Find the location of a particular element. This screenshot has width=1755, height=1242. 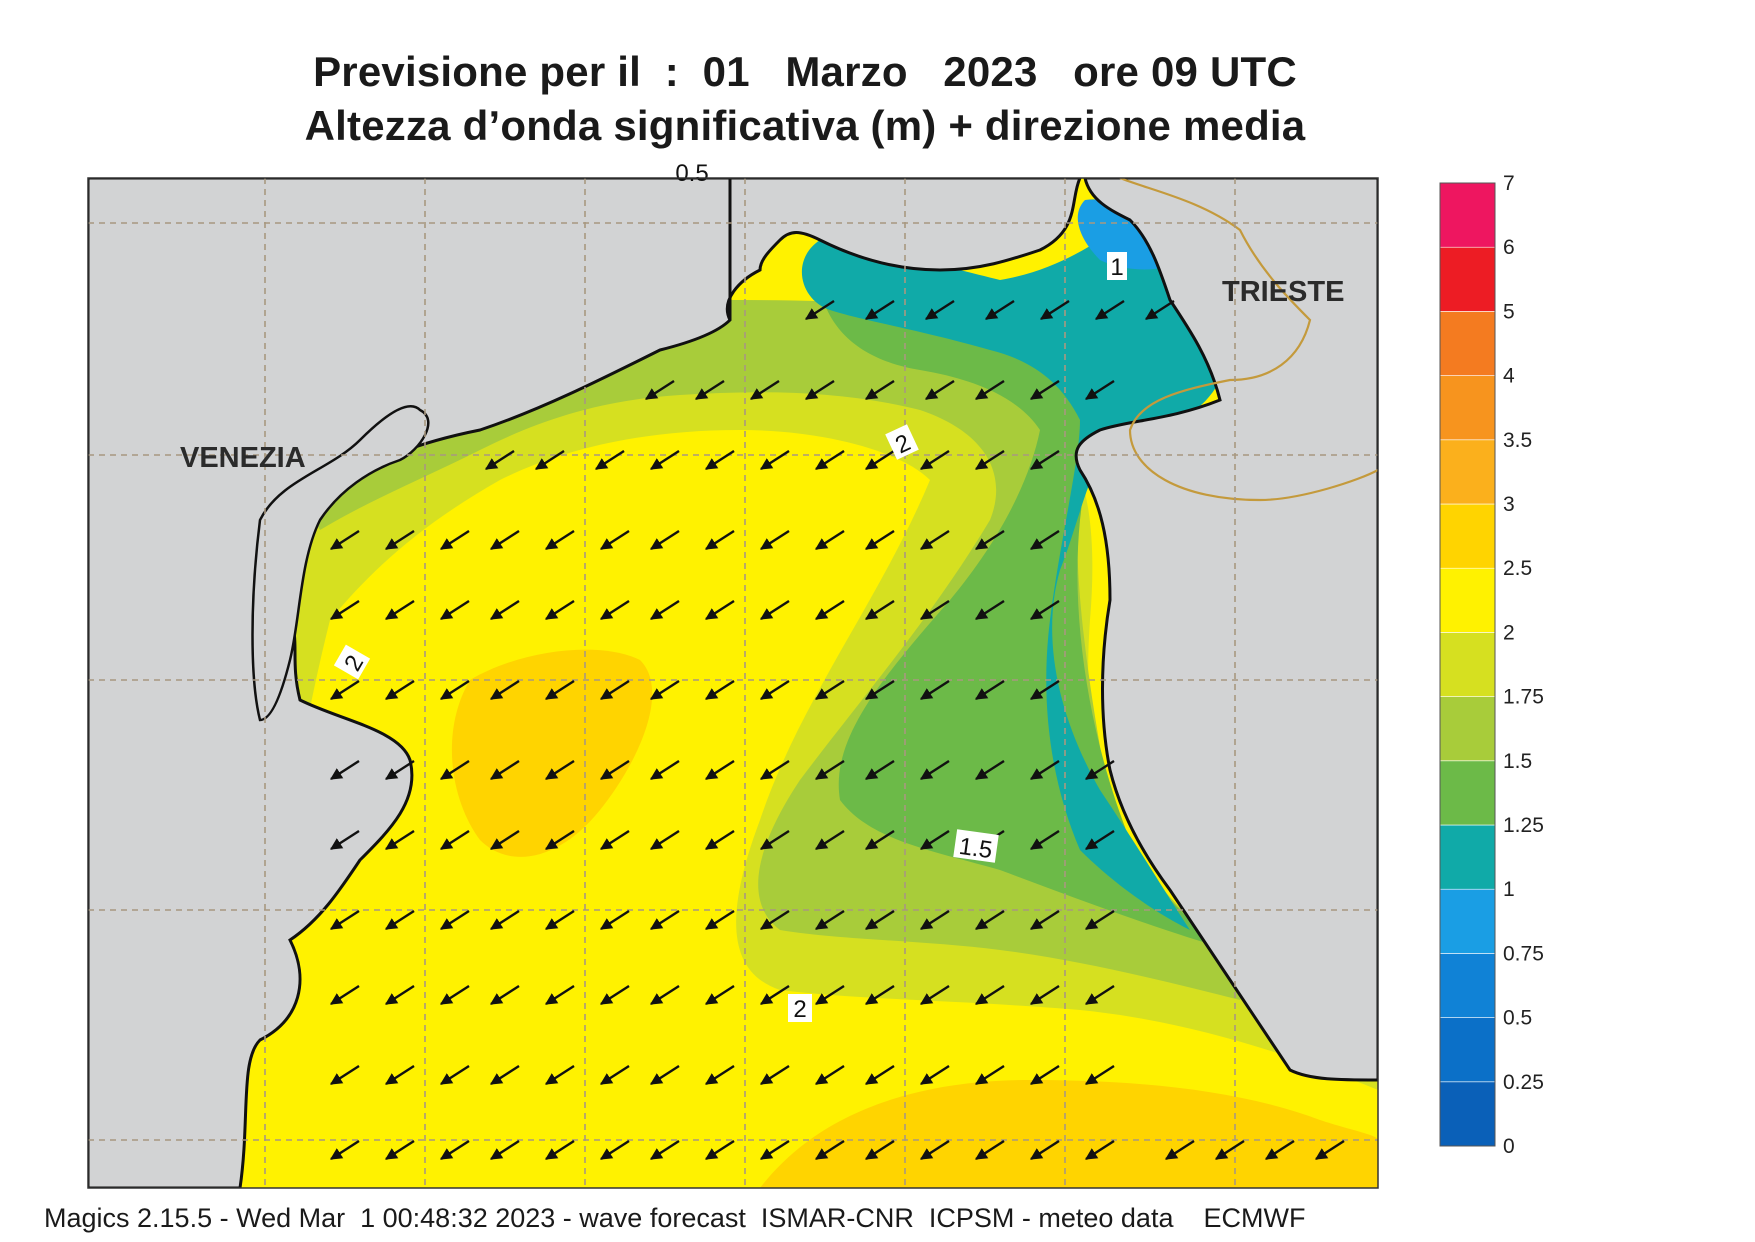

contour-label-2-south: 2 is located at coordinates (800, 1008).